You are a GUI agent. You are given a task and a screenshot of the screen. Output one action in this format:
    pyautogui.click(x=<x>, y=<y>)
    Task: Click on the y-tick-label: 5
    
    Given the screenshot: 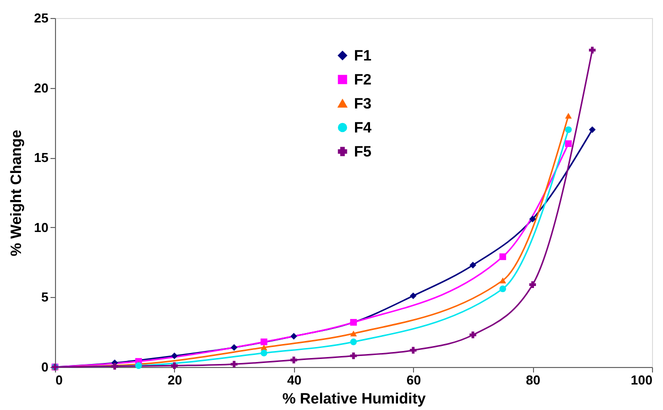 What is the action you would take?
    pyautogui.click(x=44, y=297)
    